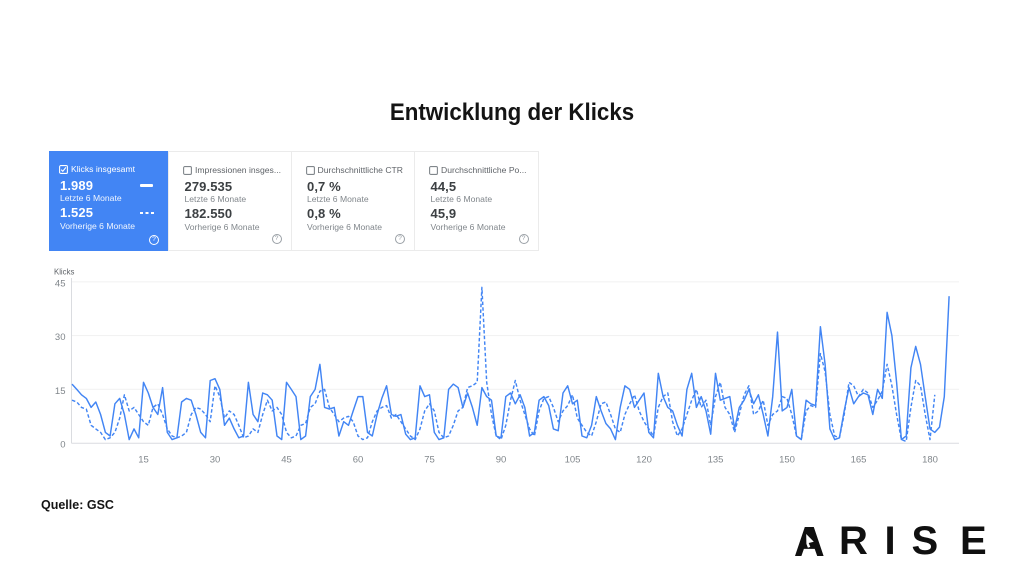 This screenshot has width=1024, height=576. Describe the element at coordinates (501, 460) in the screenshot. I see `svg-text: 90` at that location.